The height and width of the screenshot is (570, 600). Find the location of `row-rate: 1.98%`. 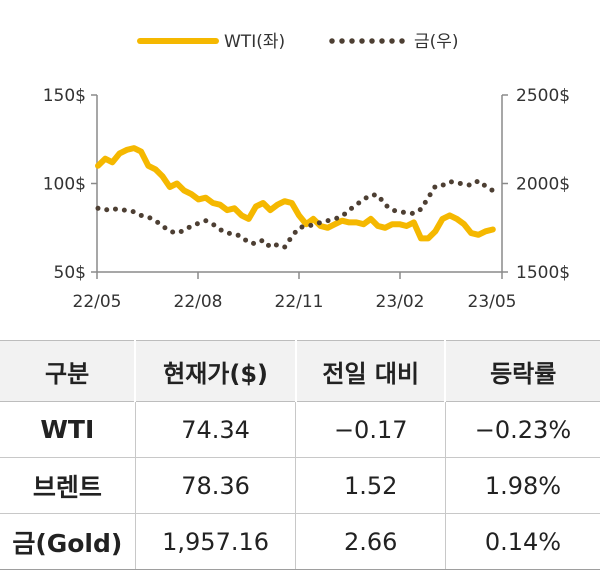

row-rate: 1.98% is located at coordinates (522, 485).